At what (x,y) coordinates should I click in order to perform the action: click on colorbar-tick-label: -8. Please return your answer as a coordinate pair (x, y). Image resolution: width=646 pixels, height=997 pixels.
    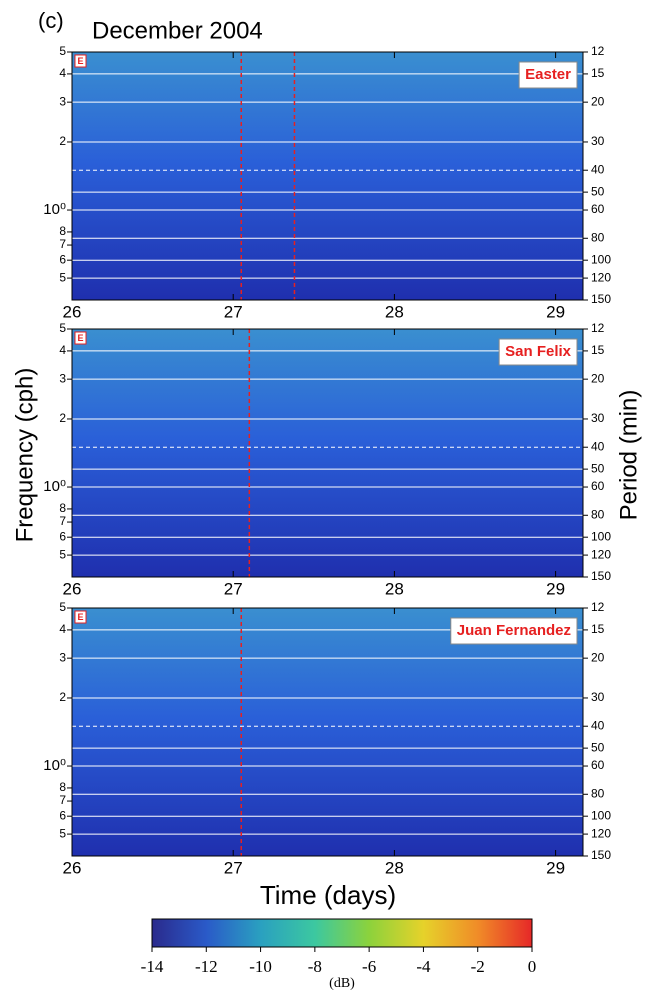
    Looking at the image, I should click on (315, 966).